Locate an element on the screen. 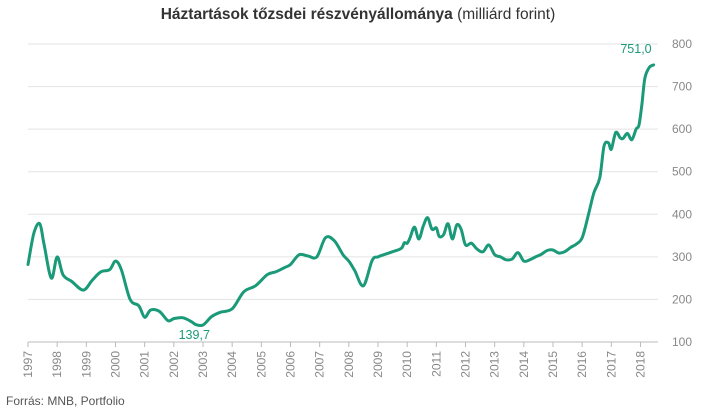  x-tick-label: 2014 is located at coordinates (524, 364).